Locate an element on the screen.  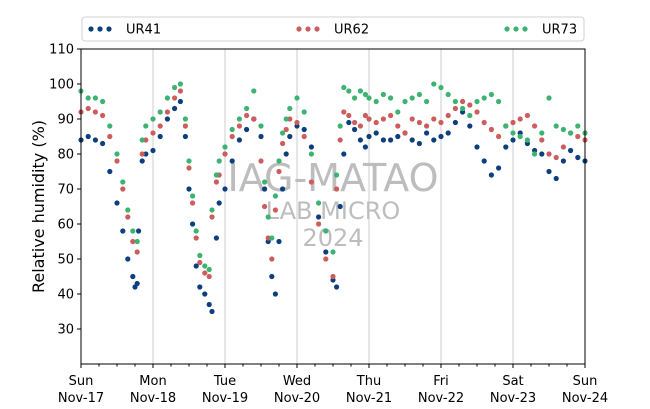
x-tick-label-date: Nov-18 is located at coordinates (153, 398).